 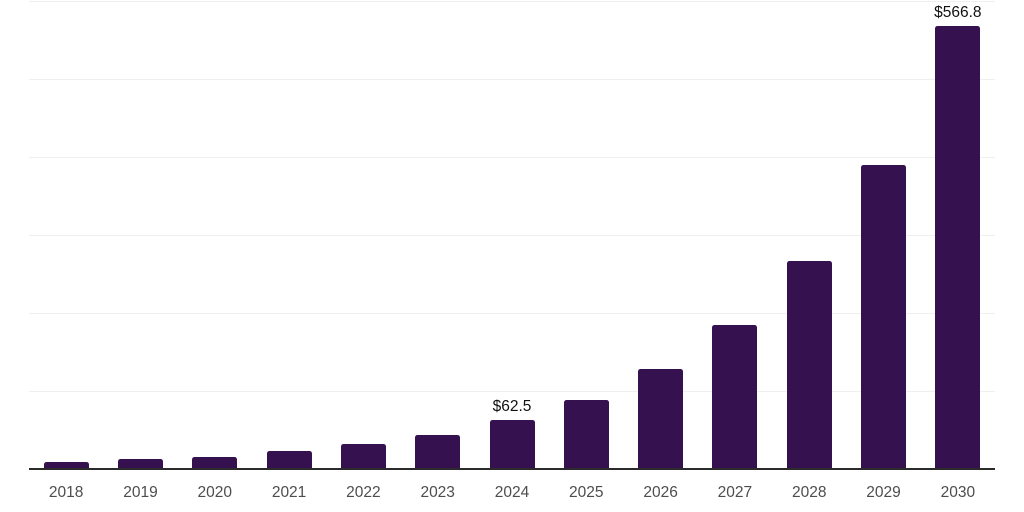 I want to click on x-axis-line, so click(x=512, y=469).